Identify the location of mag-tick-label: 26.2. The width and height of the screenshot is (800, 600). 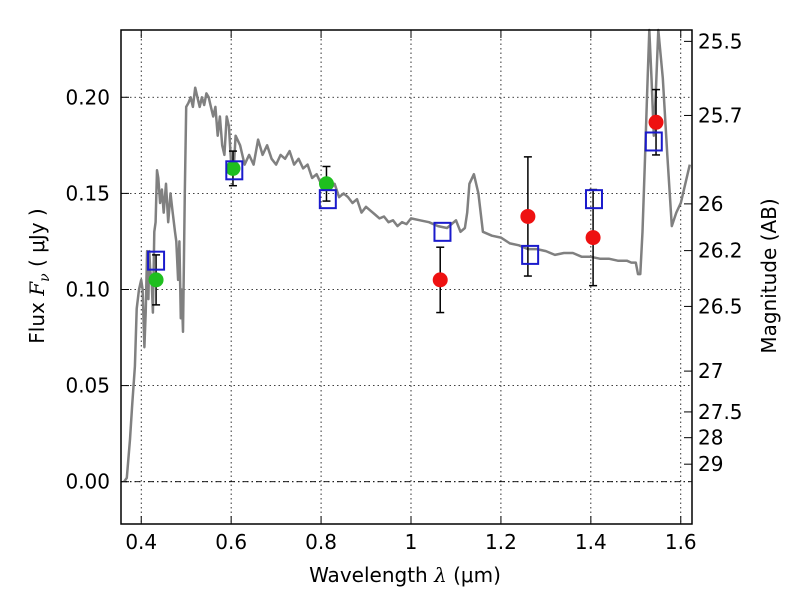
(720, 251).